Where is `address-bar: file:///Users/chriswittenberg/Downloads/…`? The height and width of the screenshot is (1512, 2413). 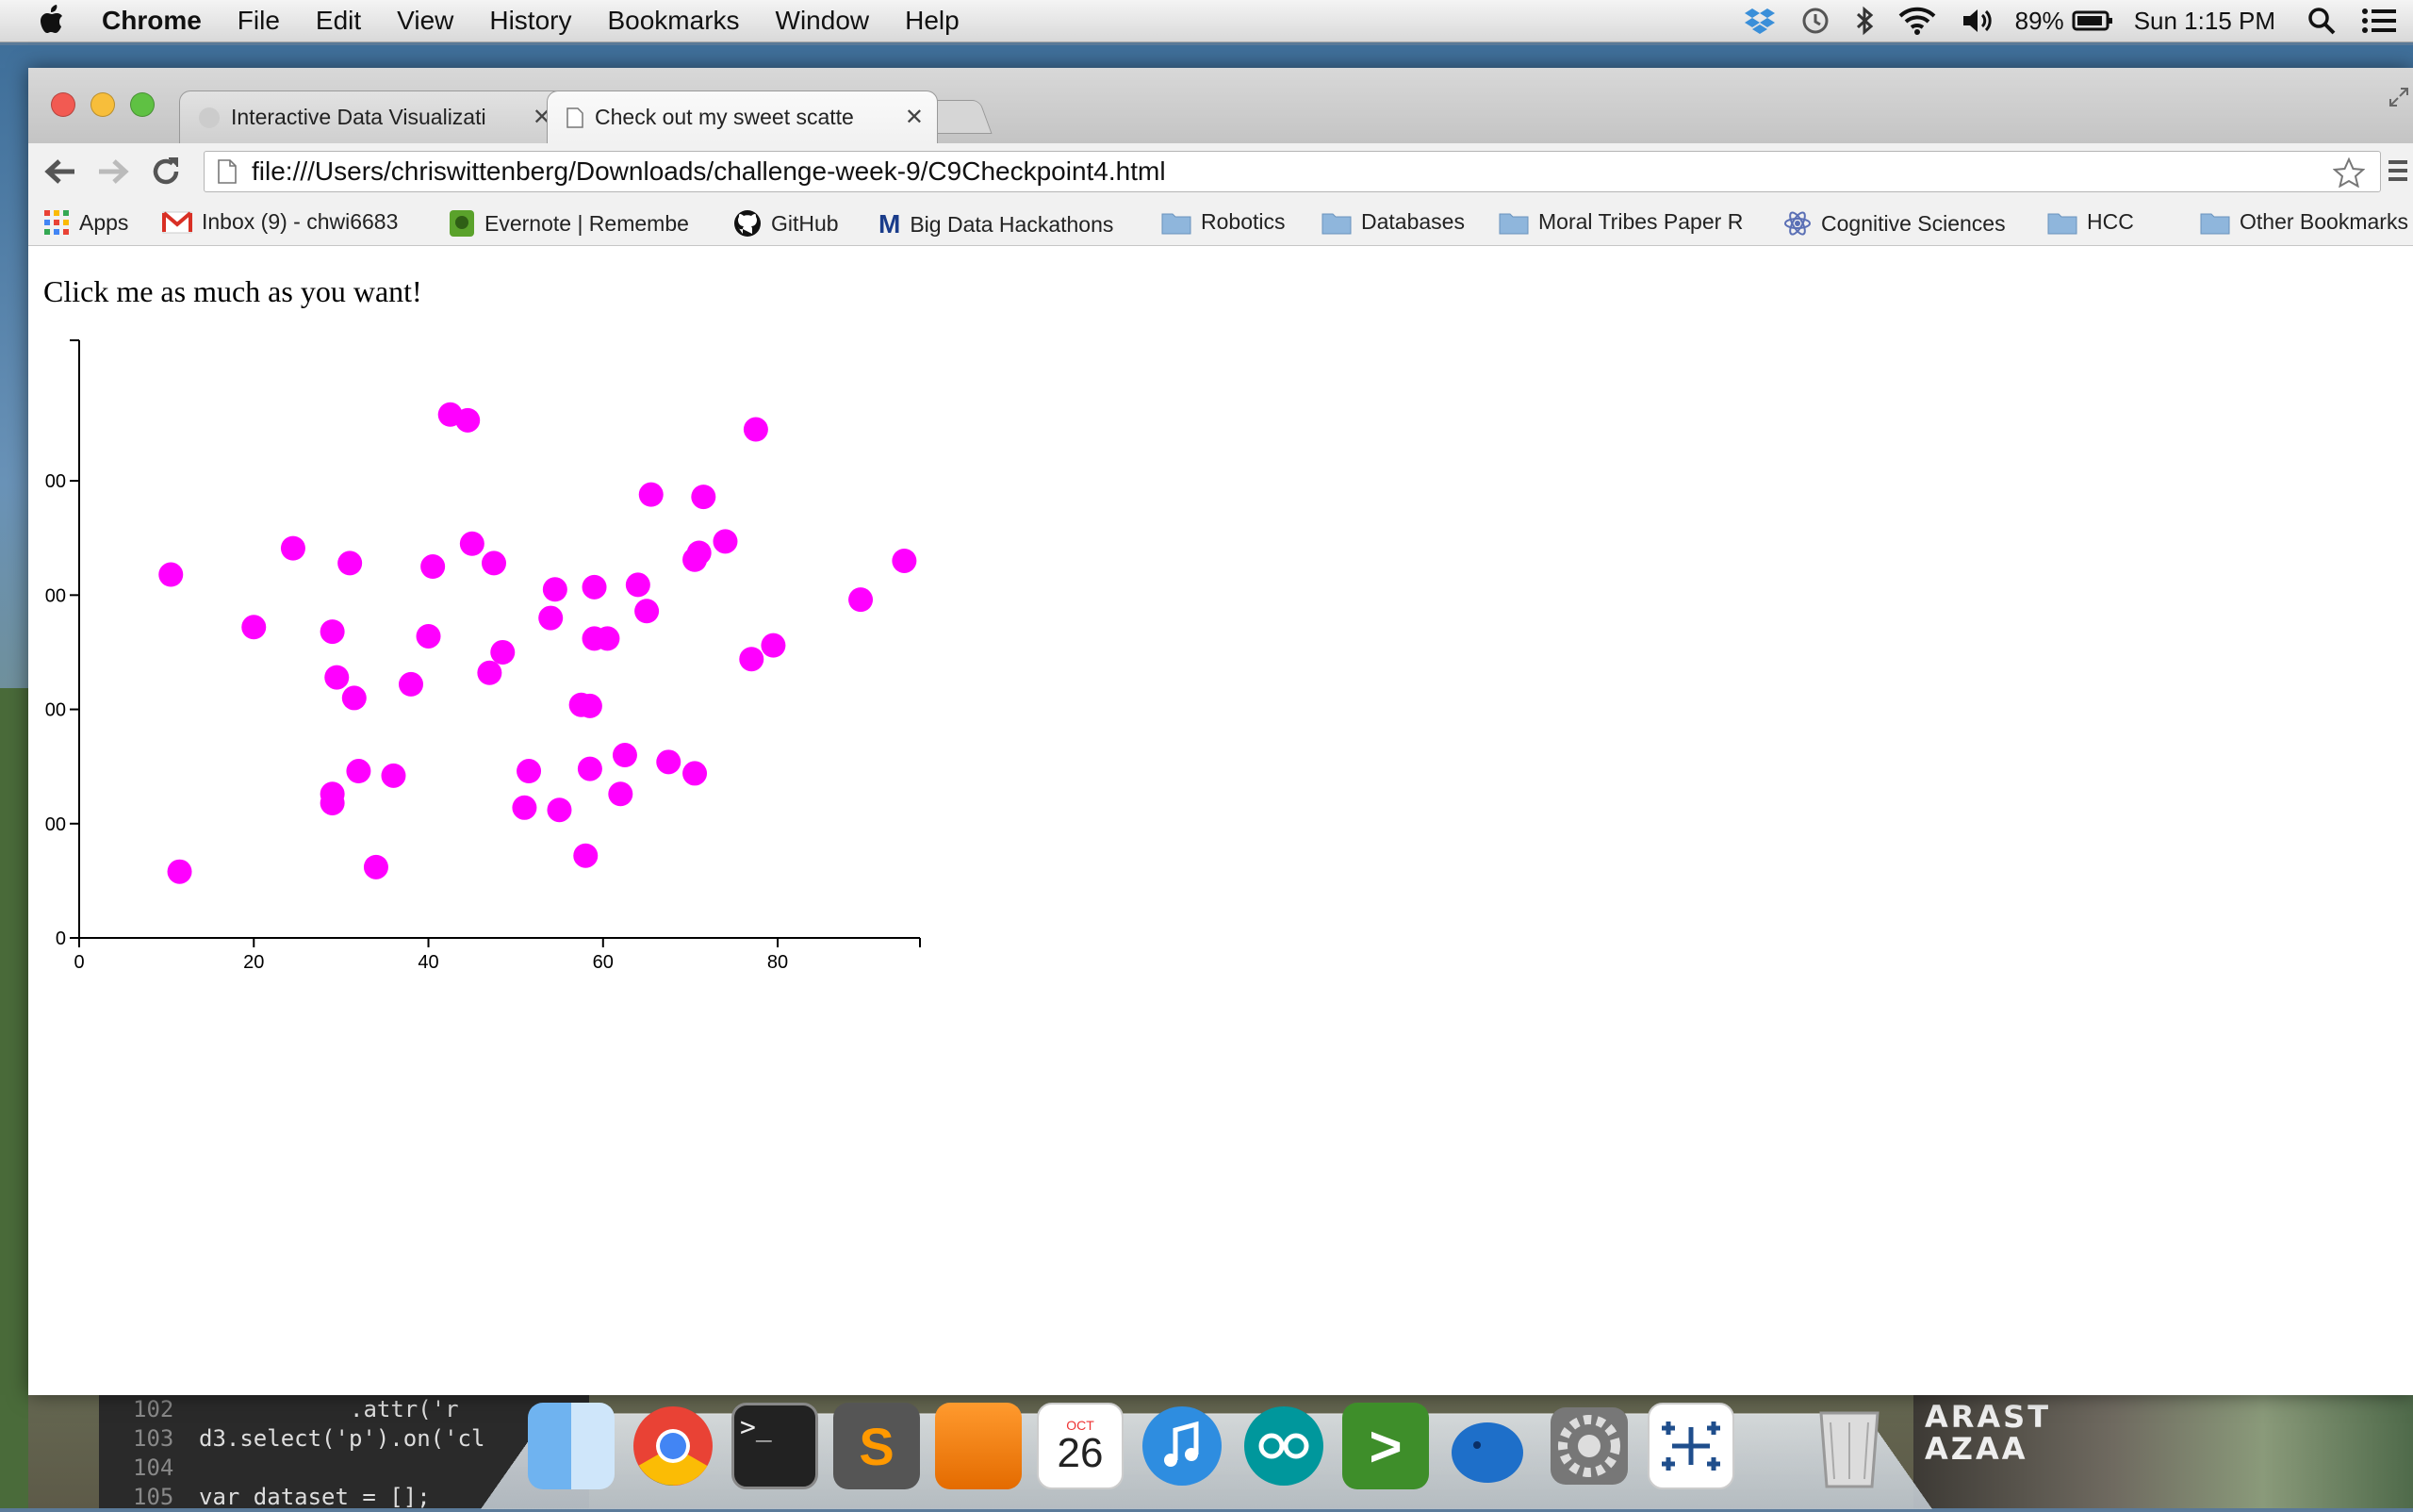 address-bar: file:///Users/chriswittenberg/Downloads/… is located at coordinates (1292, 171).